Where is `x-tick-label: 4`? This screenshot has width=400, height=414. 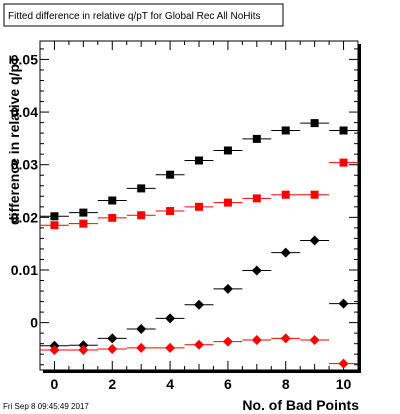
x-tick-label: 4 is located at coordinates (170, 384).